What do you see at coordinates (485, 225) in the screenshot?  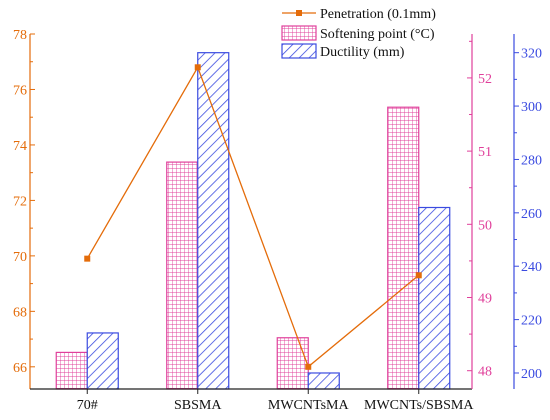 I see `r1-tick-label-50: 50` at bounding box center [485, 225].